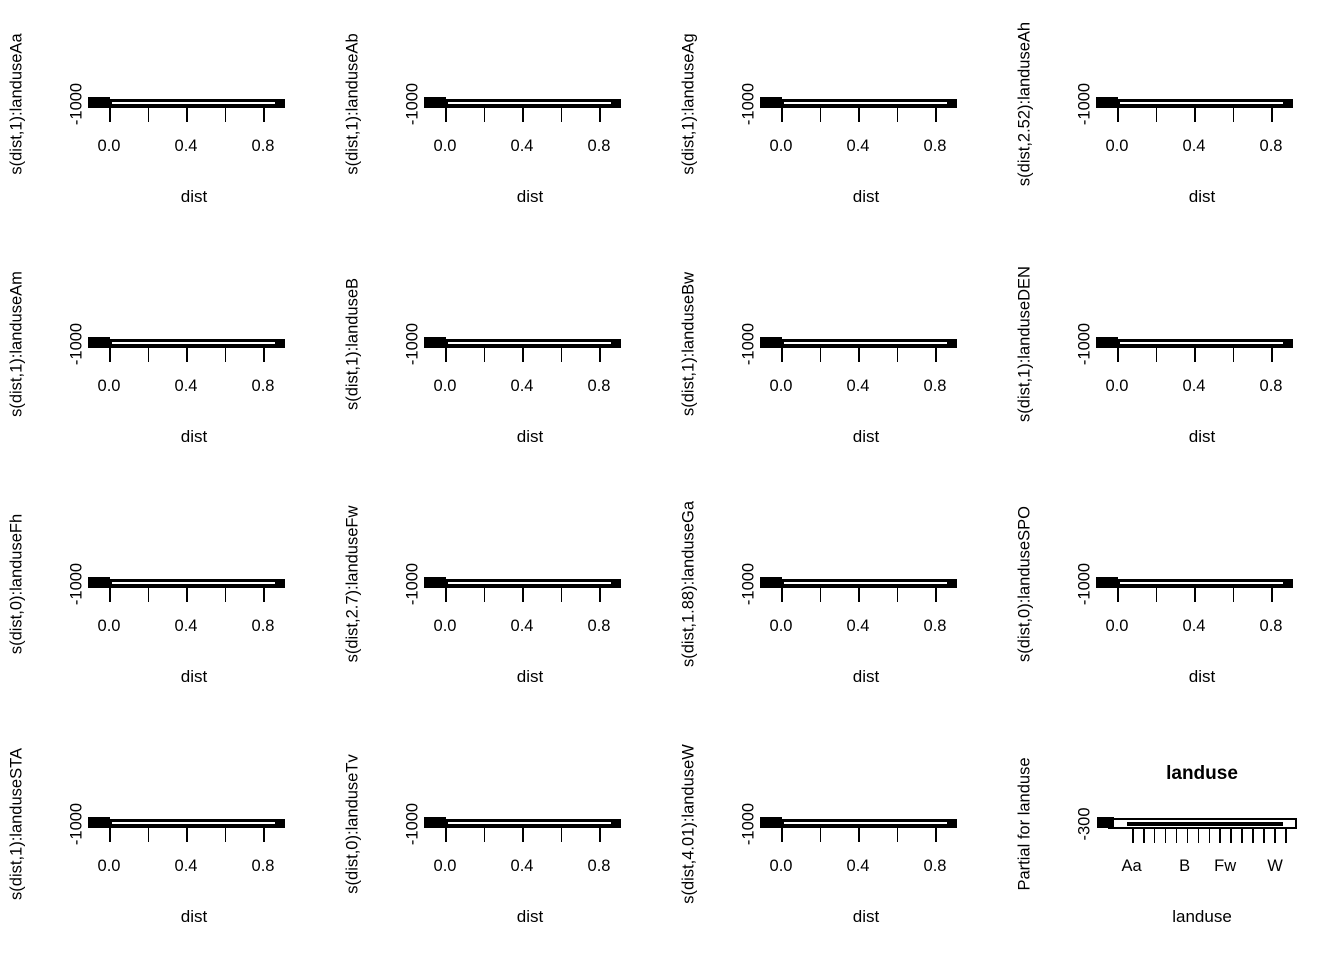 Image resolution: width=1344 pixels, height=960 pixels. Describe the element at coordinates (840, 120) in the screenshot. I see `smooth-panel: s(dist,1):landuseAg -1000 0.0 0.4 0.8 dist` at that location.